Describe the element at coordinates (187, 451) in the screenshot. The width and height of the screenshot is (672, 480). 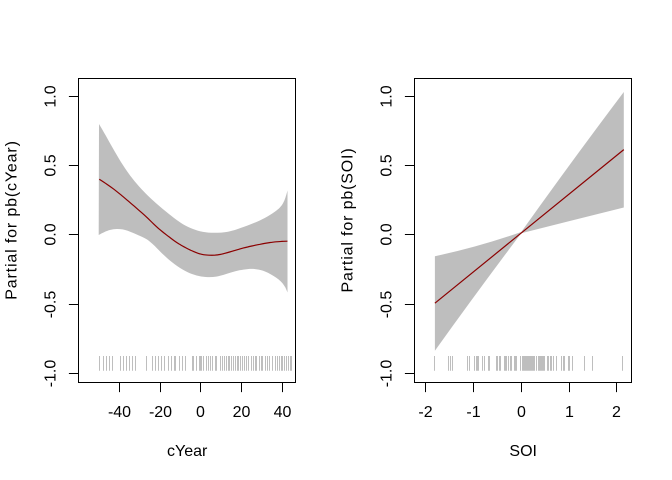
I see `svg-text: cYear` at that location.